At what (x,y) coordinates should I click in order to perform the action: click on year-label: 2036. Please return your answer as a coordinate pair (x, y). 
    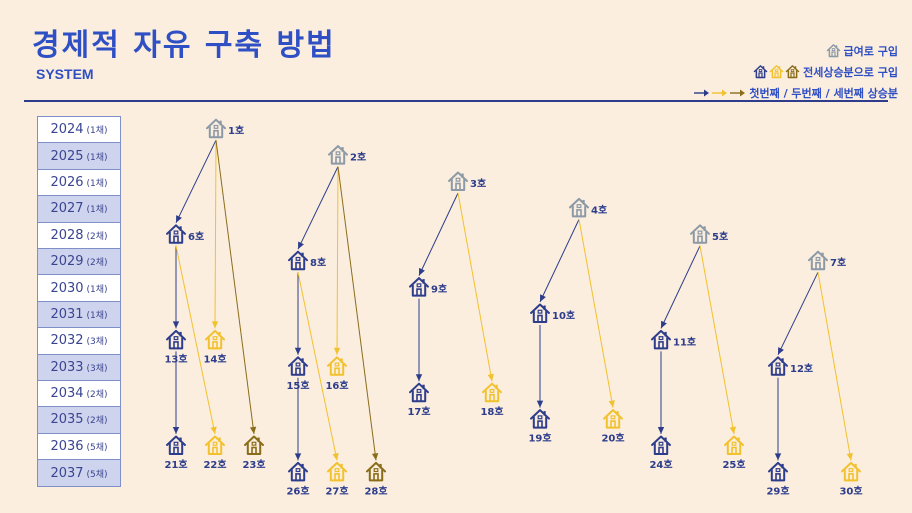
    Looking at the image, I should click on (67, 446).